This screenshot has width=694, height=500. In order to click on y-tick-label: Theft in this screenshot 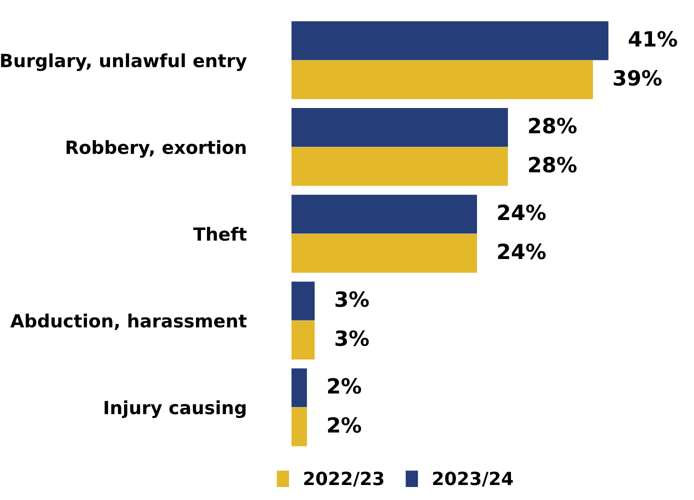, I will do `click(220, 233)`.